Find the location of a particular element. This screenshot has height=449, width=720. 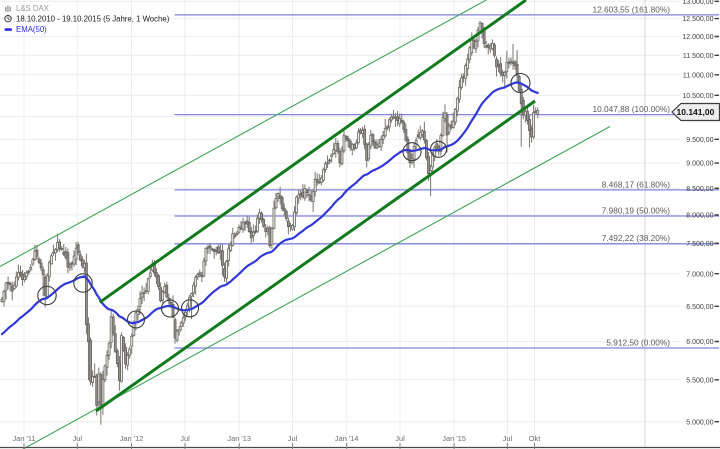

svg-text: 11.500,00 is located at coordinates (698, 56).